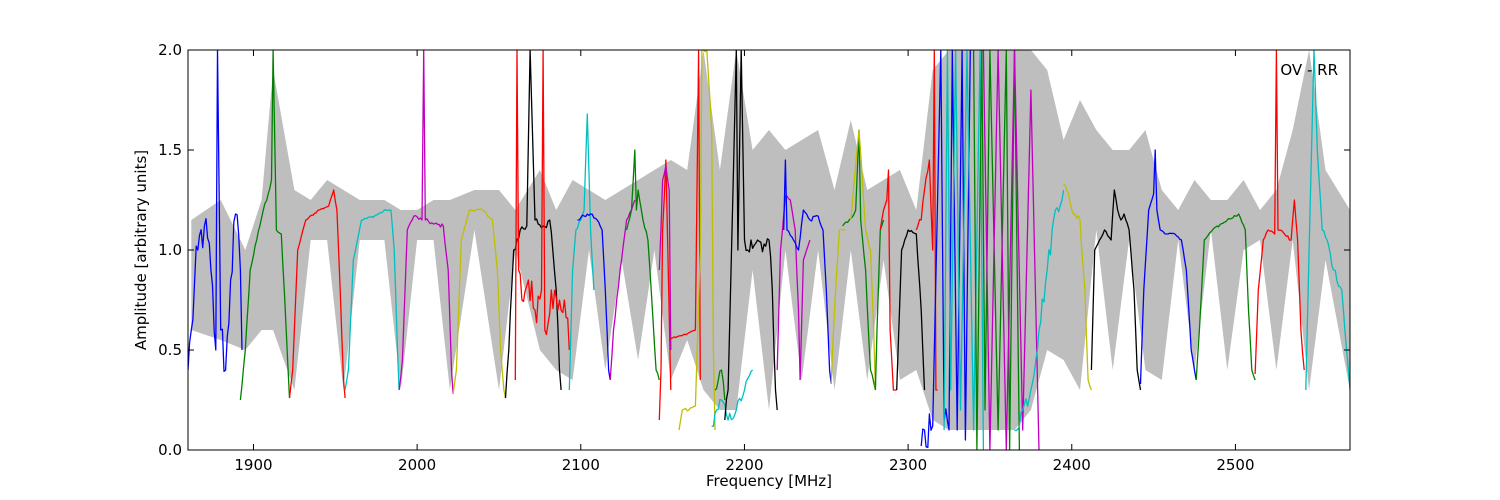 The height and width of the screenshot is (500, 1500). I want to click on x-tick-label: 2100, so click(581, 465).